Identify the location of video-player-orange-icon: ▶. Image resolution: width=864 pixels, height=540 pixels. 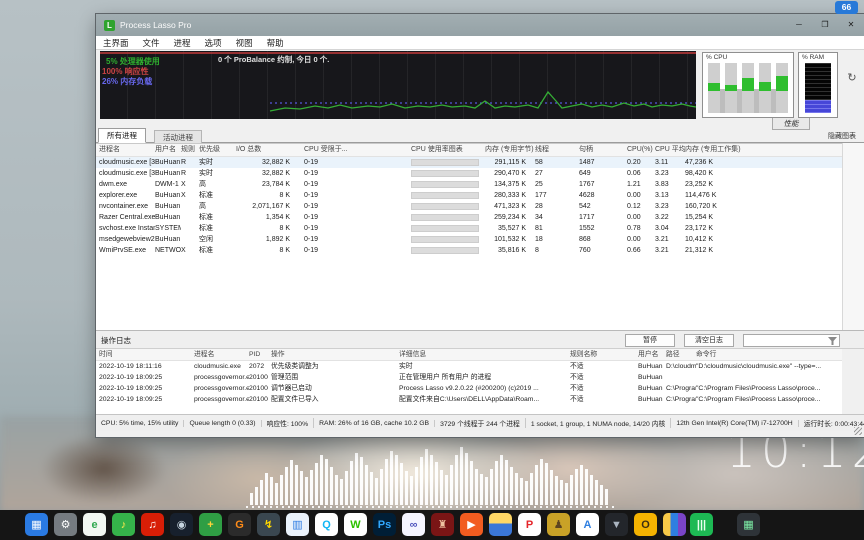
(471, 524).